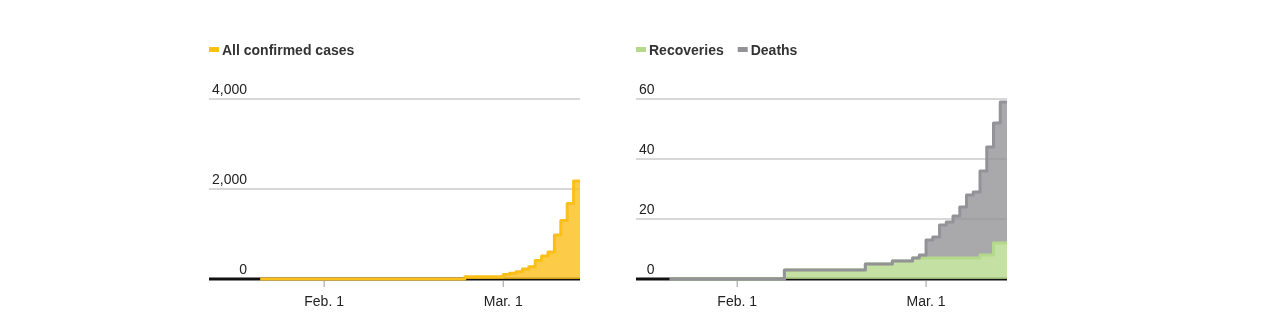 This screenshot has height=330, width=1266. Describe the element at coordinates (774, 50) in the screenshot. I see `legend-label: Deaths` at that location.